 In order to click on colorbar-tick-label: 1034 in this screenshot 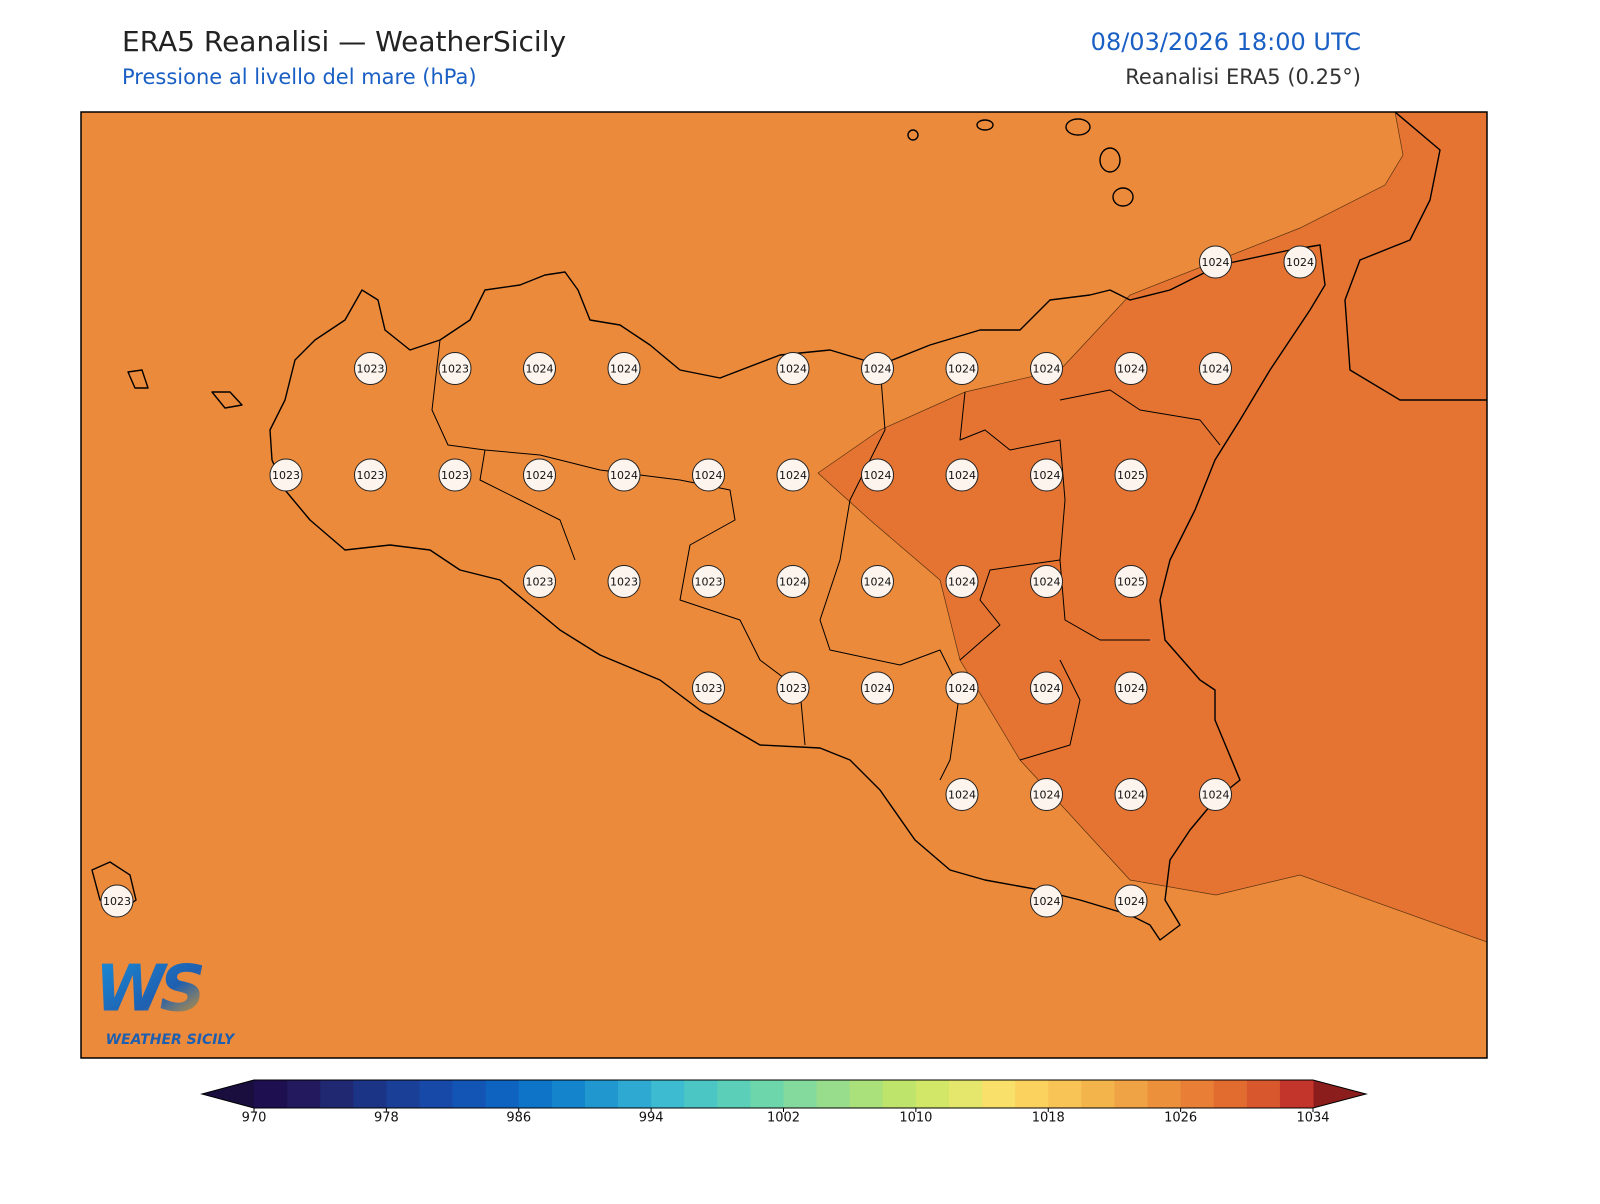, I will do `click(1312, 1118)`.